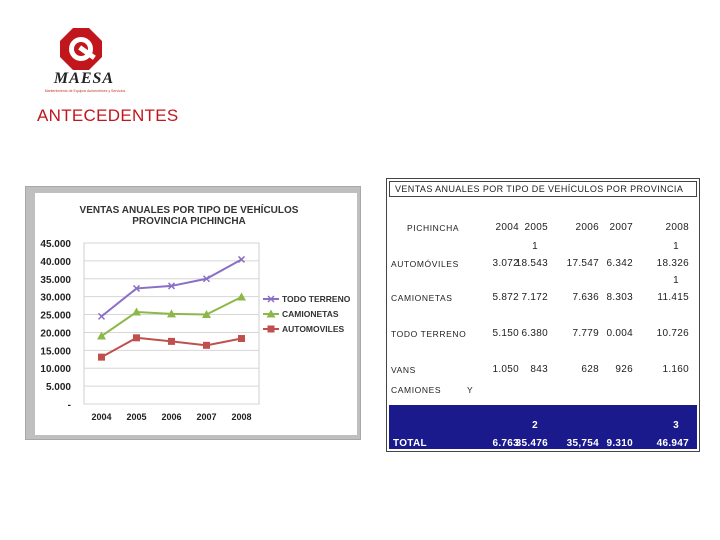 The width and height of the screenshot is (720, 540). What do you see at coordinates (69, 405) in the screenshot?
I see `y-tick-label: -` at bounding box center [69, 405].